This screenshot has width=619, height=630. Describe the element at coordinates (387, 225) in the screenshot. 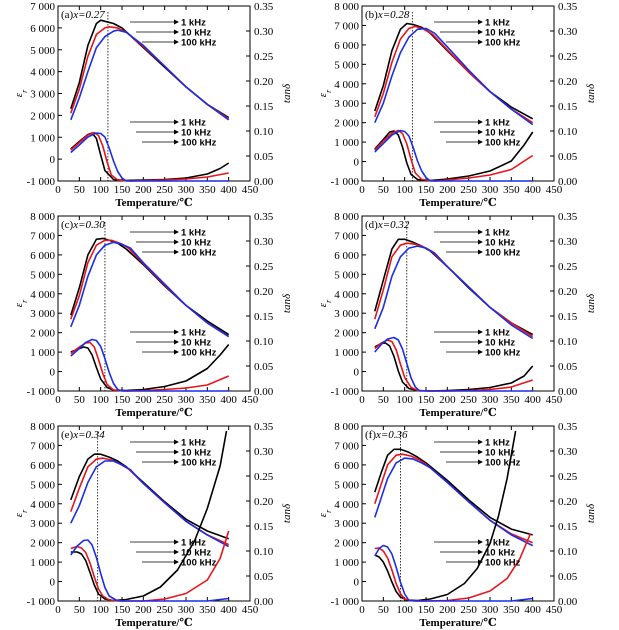

I see `panel-label: (d)x=0.32` at that location.